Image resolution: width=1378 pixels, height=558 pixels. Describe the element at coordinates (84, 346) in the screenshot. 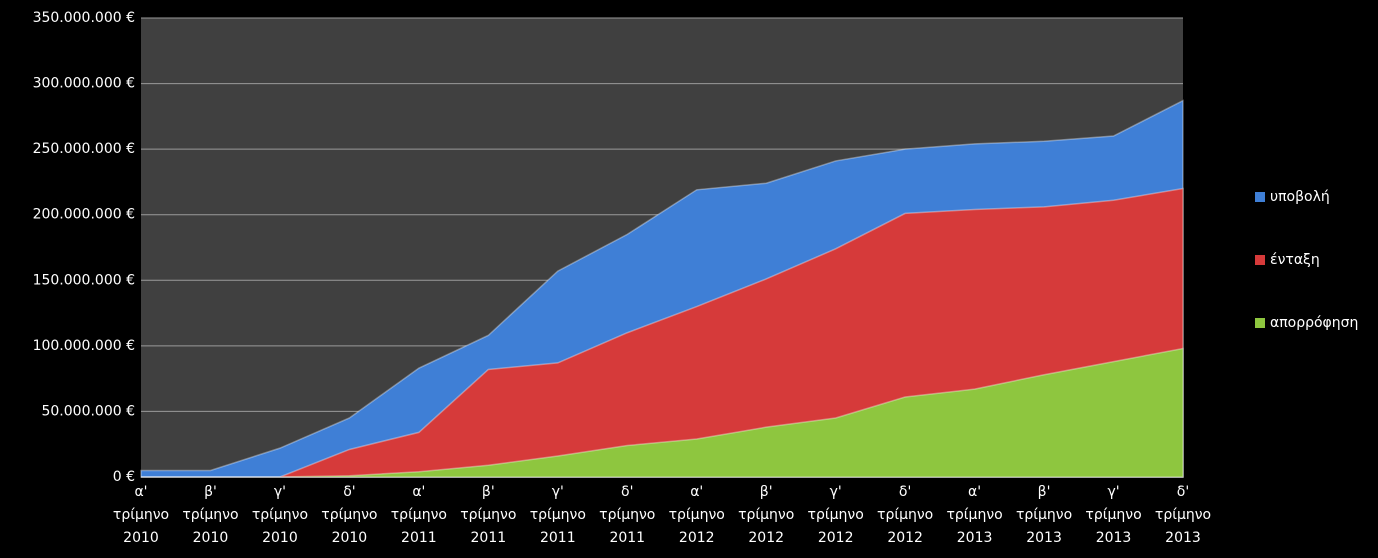

I see `y-tick-label: 100.000.000 €` at that location.